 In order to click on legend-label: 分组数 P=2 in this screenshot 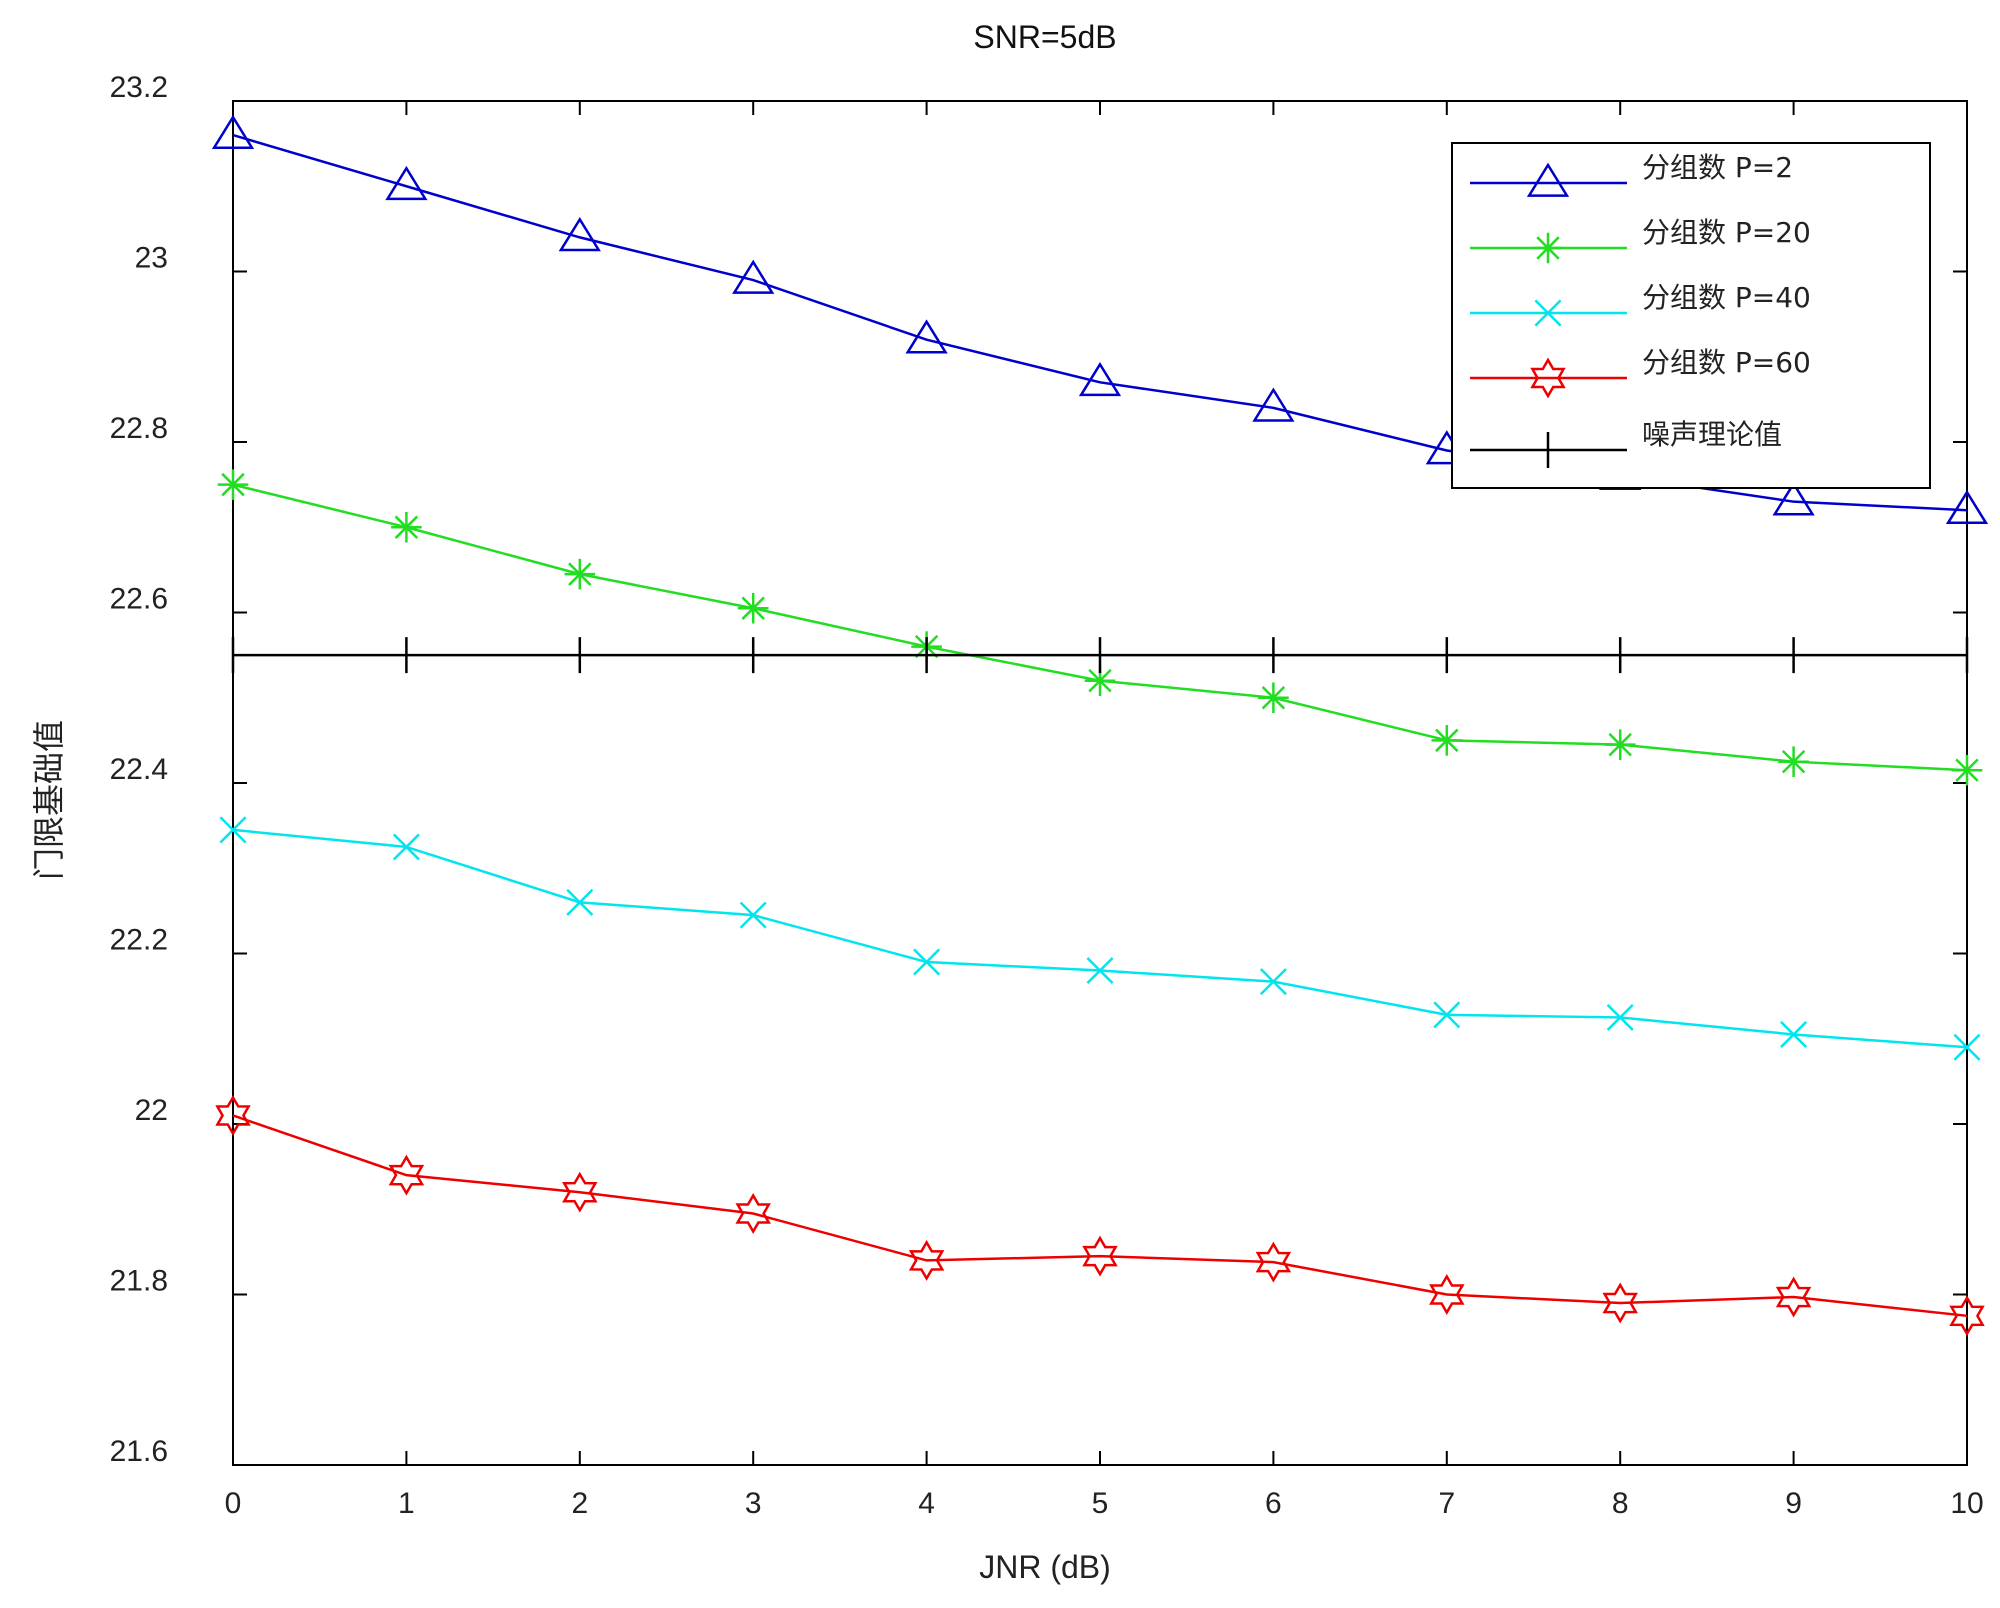, I will do `click(1717, 167)`.